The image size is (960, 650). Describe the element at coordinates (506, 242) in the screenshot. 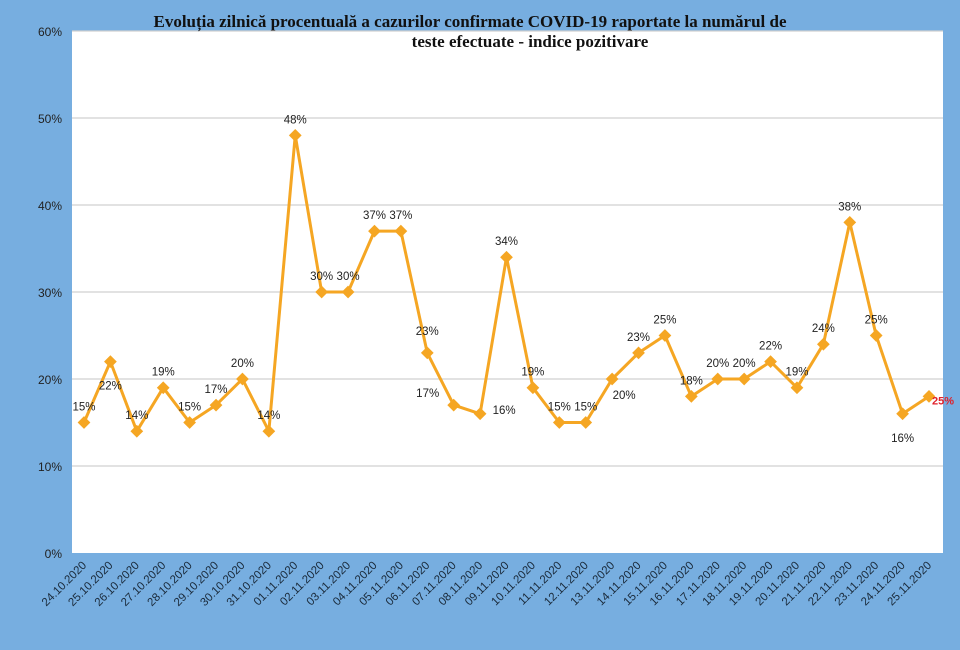

I see `data-label: 34%` at that location.